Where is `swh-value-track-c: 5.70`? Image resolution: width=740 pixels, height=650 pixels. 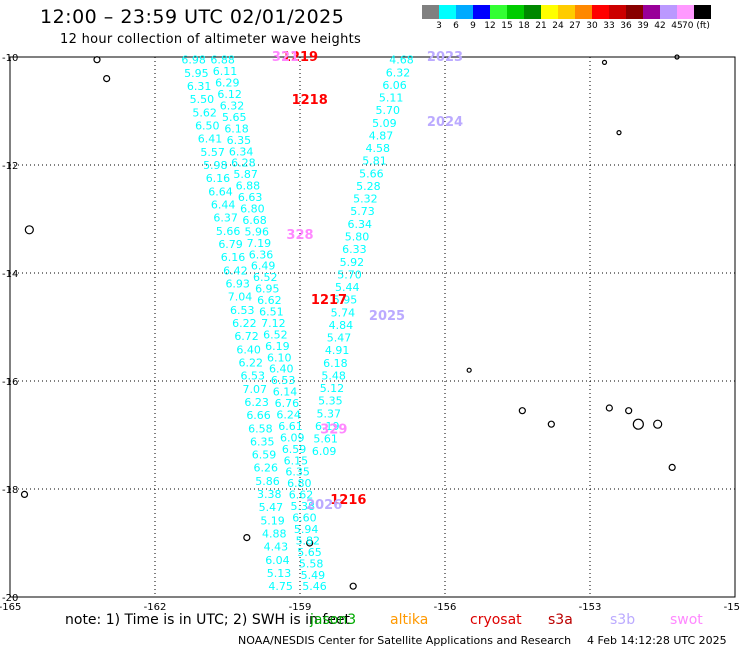 swh-value-track-c: 5.70 is located at coordinates (349, 274).